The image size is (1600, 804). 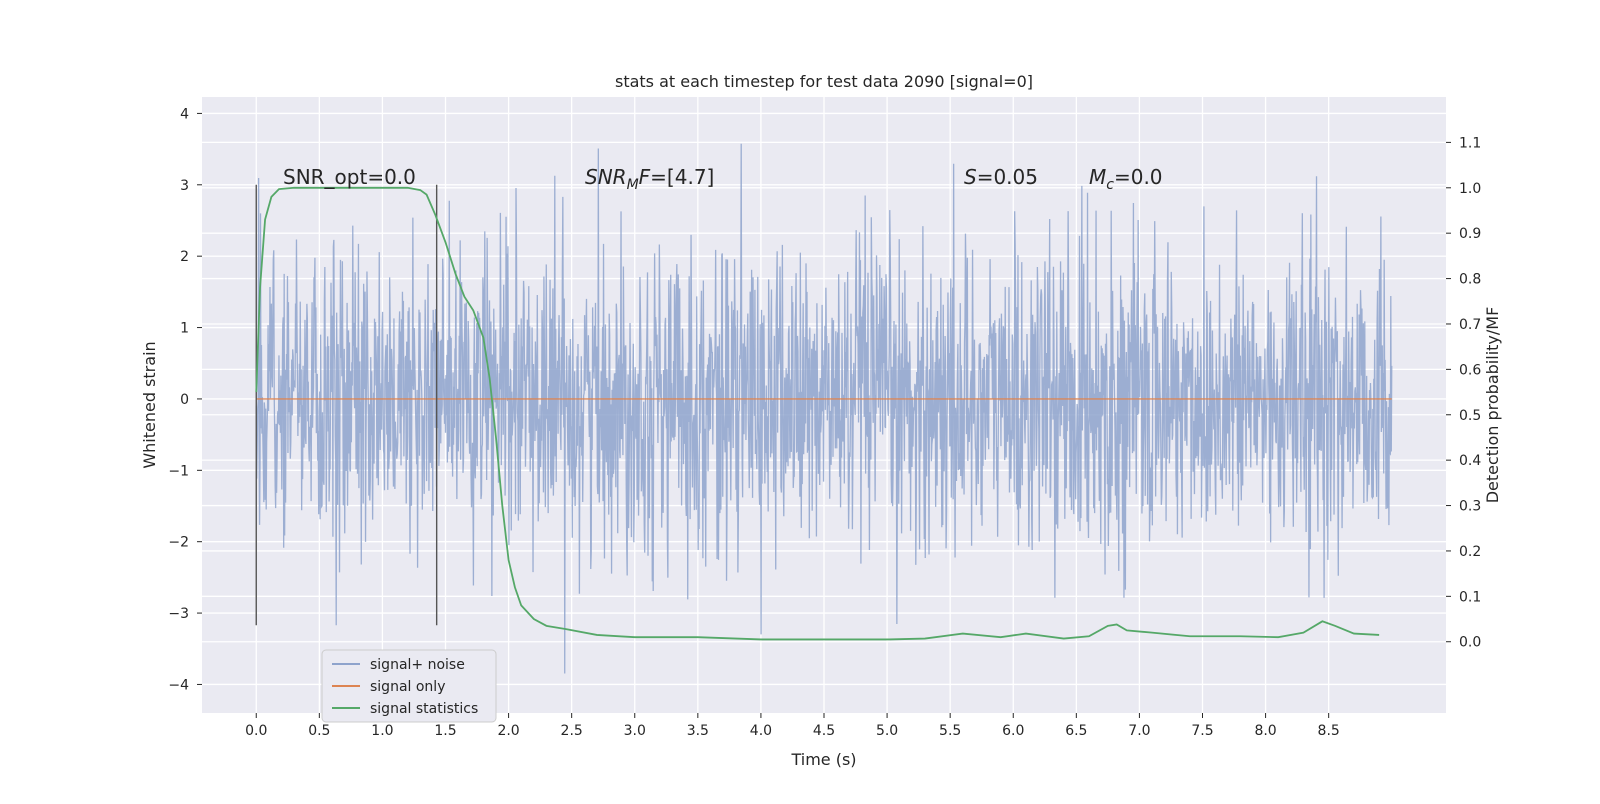 I want to click on x-tick-label: 1.5, so click(x=445, y=731).